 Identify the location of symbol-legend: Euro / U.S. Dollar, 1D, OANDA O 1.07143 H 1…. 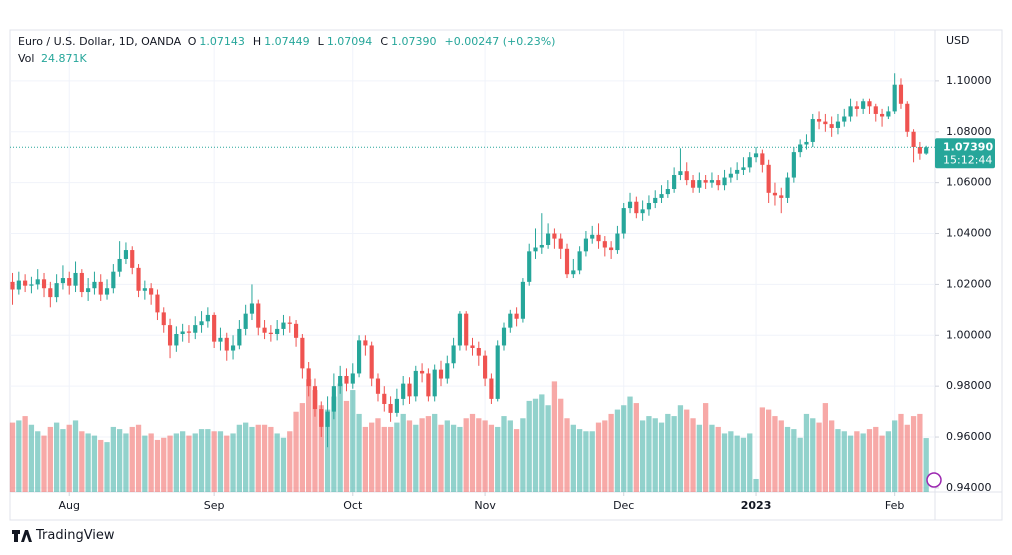
(290, 41).